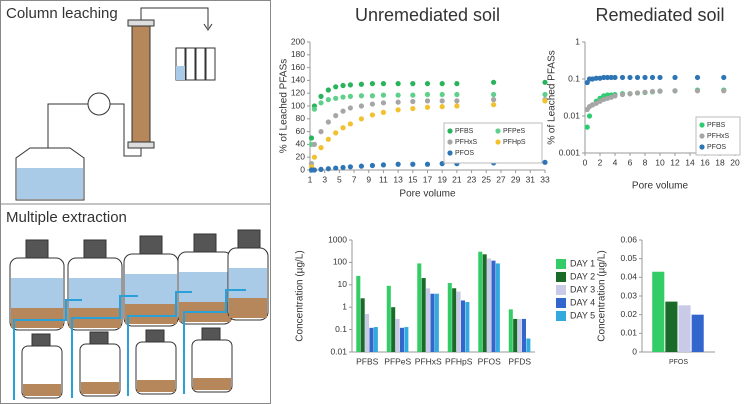 The image size is (750, 404). I want to click on chart-title: Unremediated soil, so click(427, 15).